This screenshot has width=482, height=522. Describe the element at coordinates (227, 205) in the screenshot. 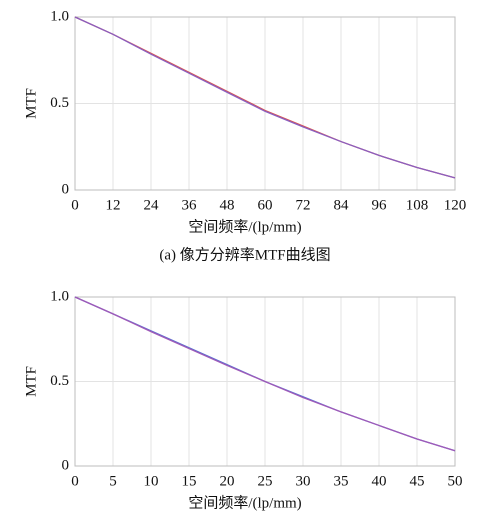

I see `x-tick-label: 48` at that location.